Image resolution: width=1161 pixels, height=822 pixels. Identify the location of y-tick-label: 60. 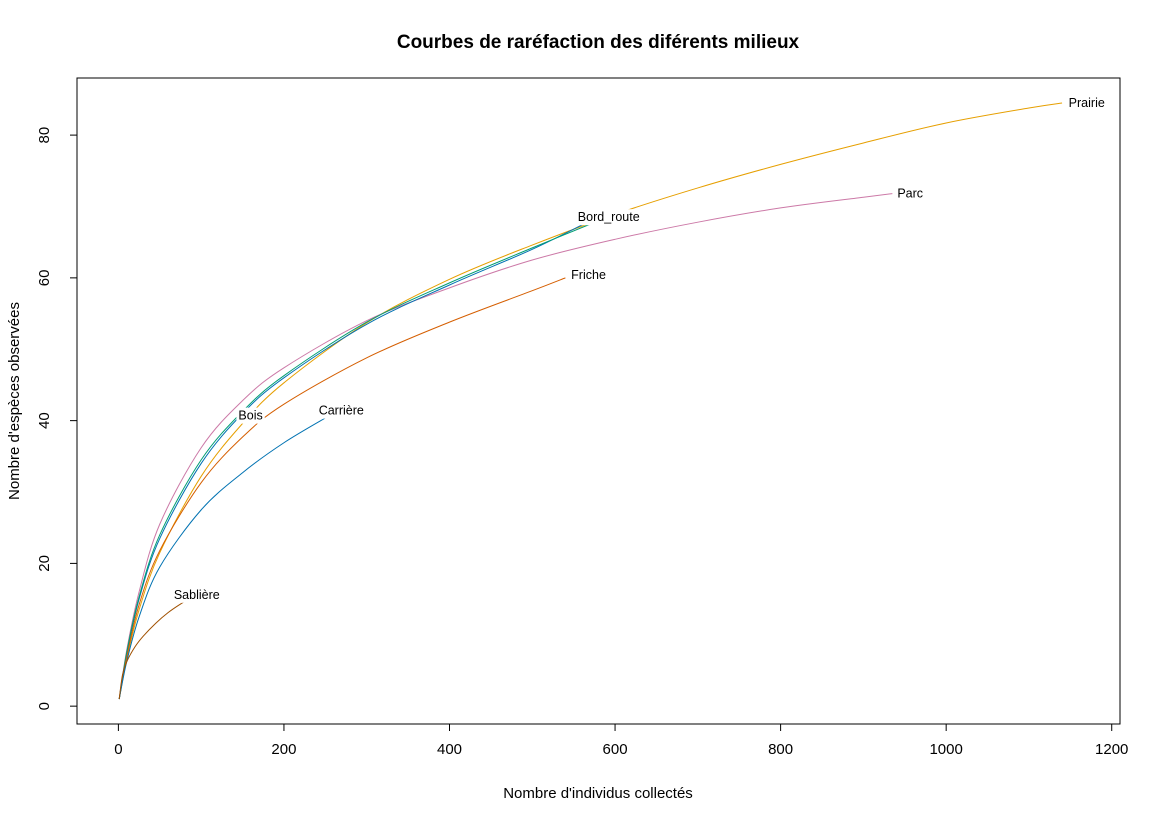
(44, 278).